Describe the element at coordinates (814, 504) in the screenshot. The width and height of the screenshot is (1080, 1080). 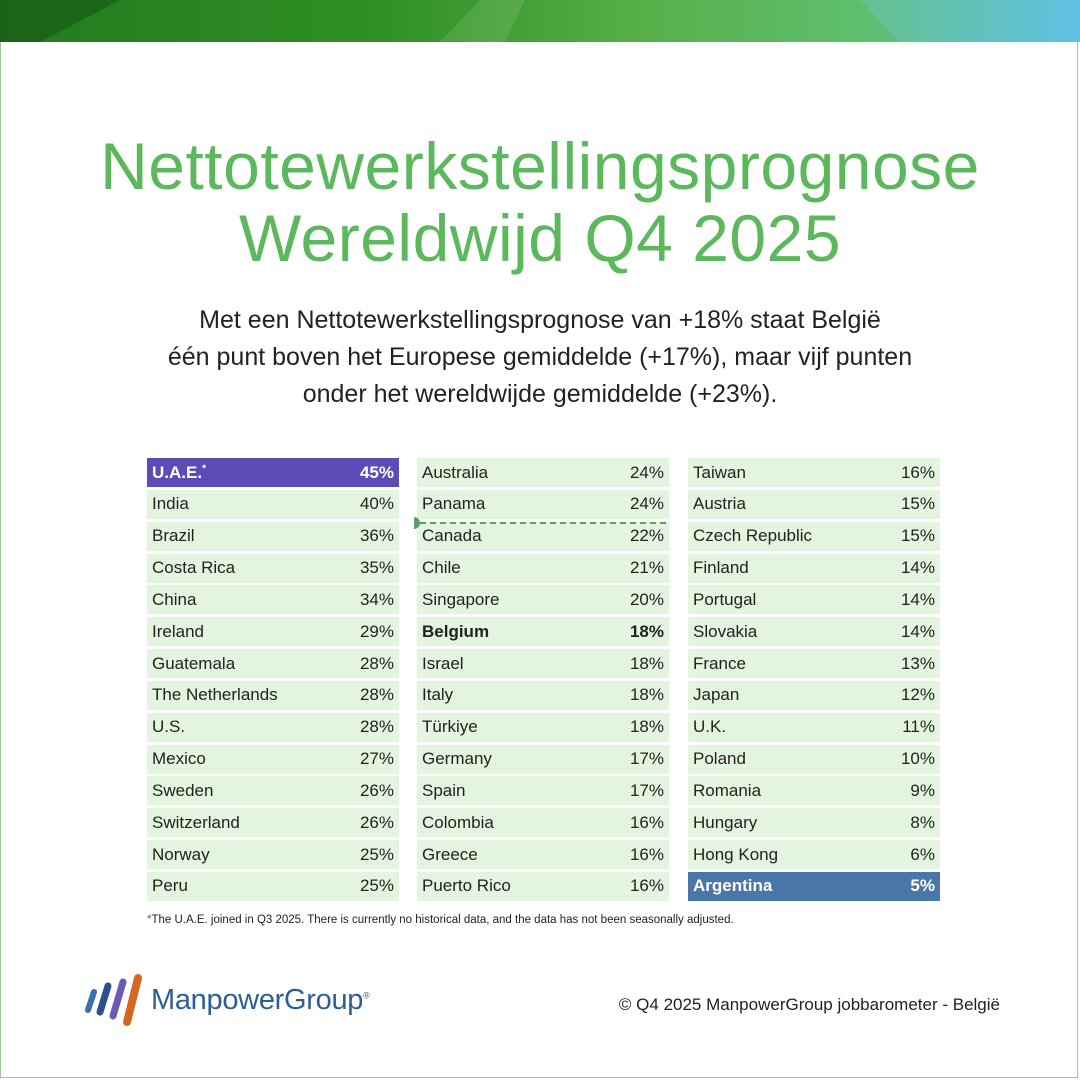
I see `table-row: Austria 15%` at that location.